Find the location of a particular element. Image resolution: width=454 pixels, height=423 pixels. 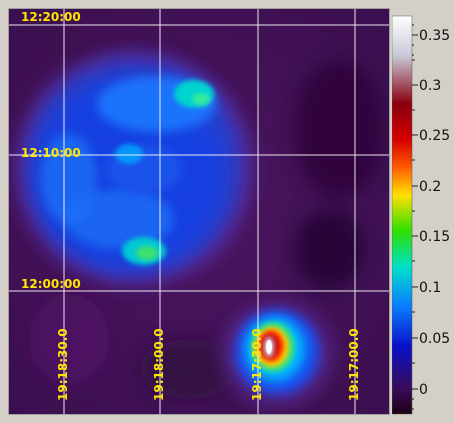

dec-label-3: 12:00:00 is located at coordinates (51, 284).